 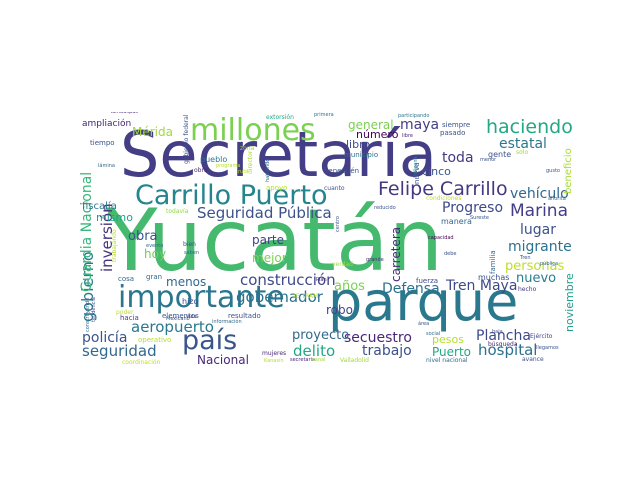 What do you see at coordinates (569, 302) in the screenshot?
I see `word: noviembre` at bounding box center [569, 302].